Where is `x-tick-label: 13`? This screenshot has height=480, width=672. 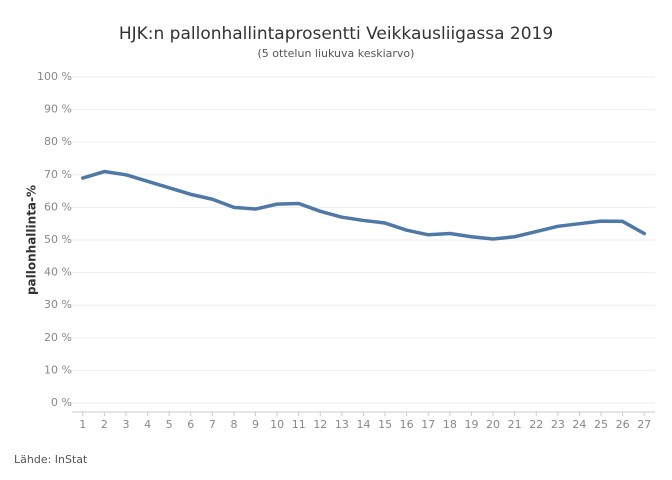 x-tick-label: 13 is located at coordinates (342, 424).